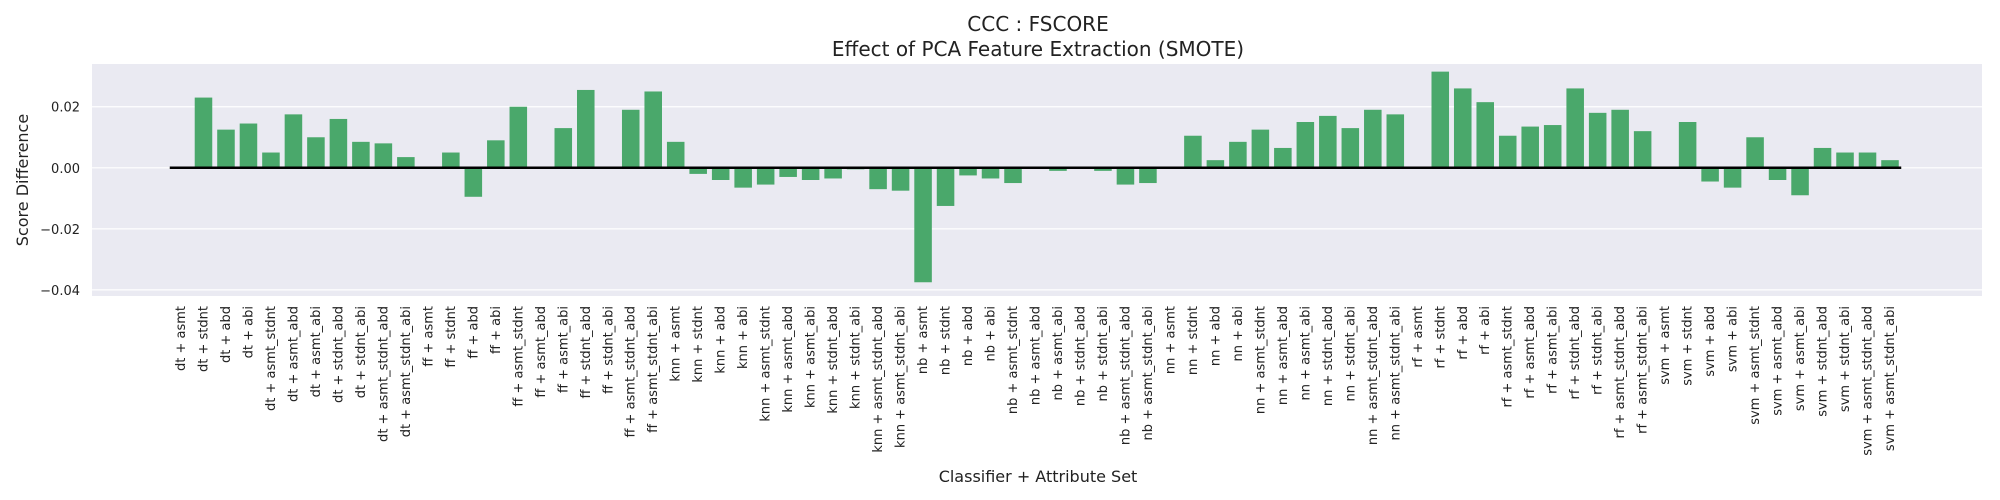 Image resolution: width=2000 pixels, height=500 pixels. I want to click on x-tick-label: nb + abd, so click(968, 336).